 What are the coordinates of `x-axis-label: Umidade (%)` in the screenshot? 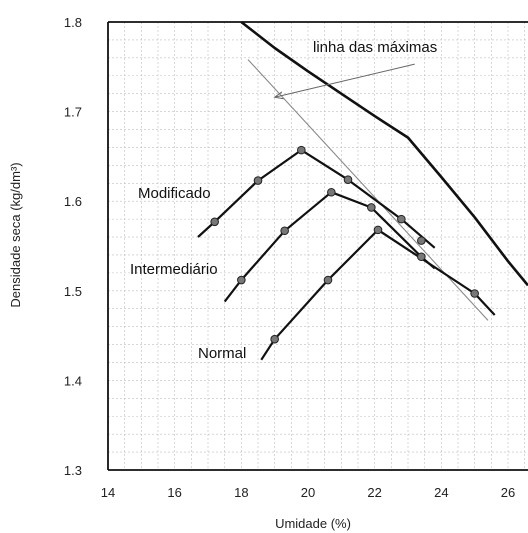 It's located at (313, 523).